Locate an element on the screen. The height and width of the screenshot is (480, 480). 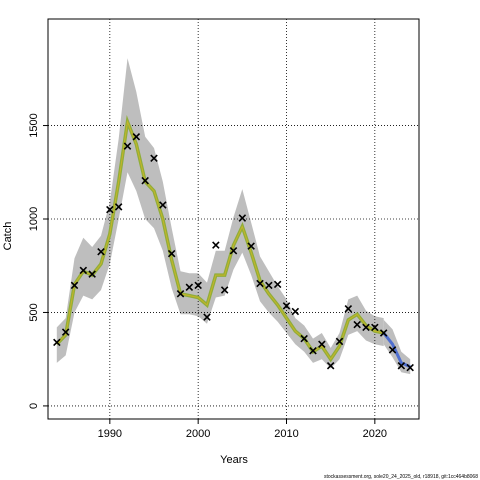
y-tick-label: 500 is located at coordinates (34, 312).